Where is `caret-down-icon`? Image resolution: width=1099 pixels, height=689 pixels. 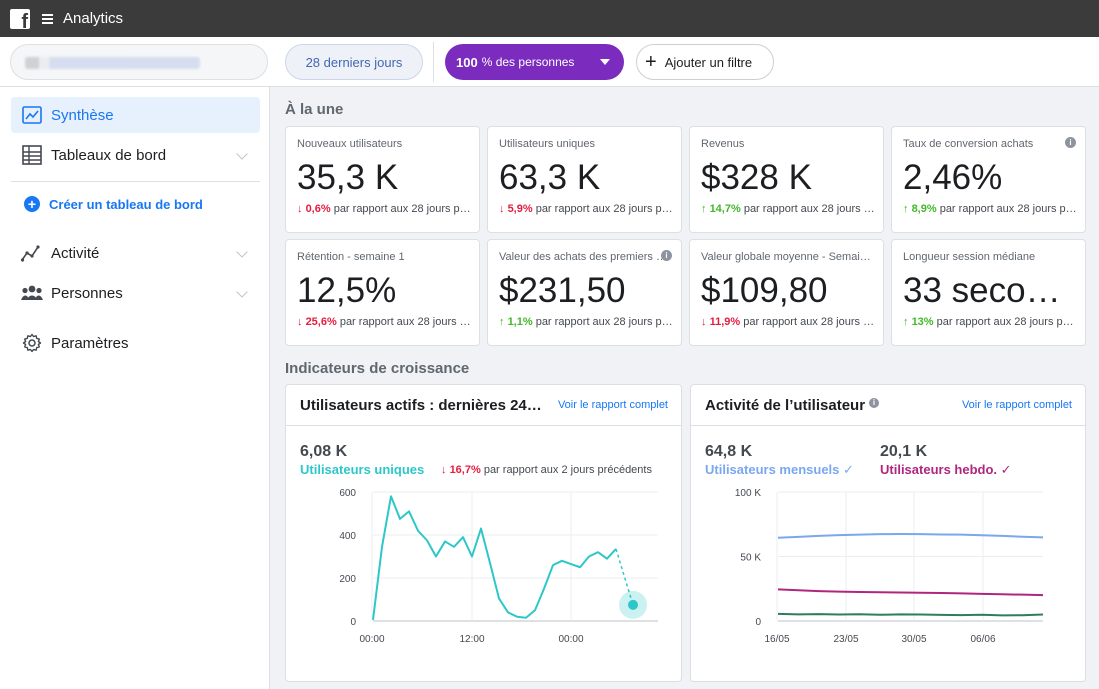 caret-down-icon is located at coordinates (605, 62).